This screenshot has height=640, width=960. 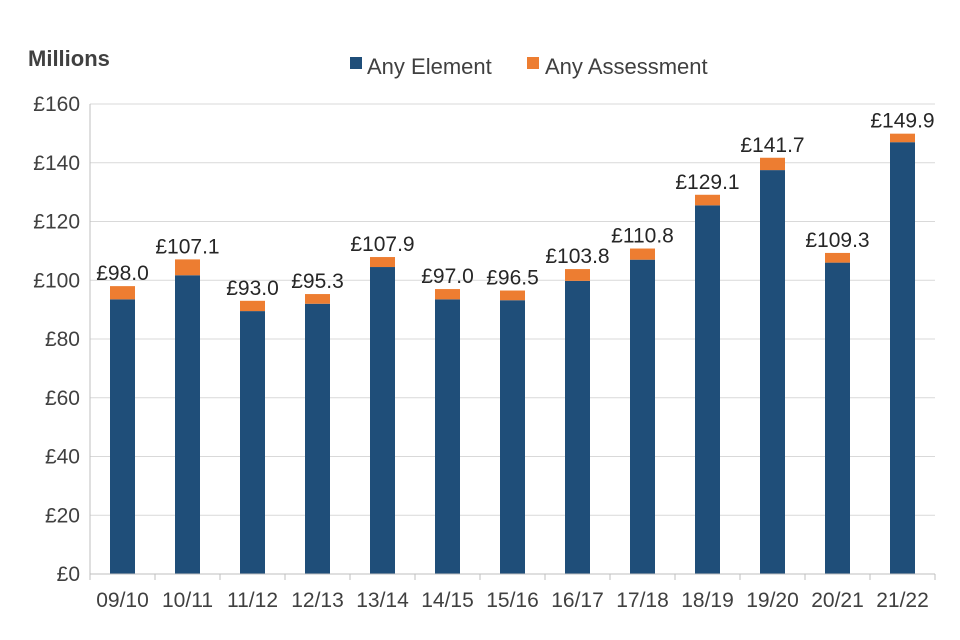 What do you see at coordinates (837, 240) in the screenshot?
I see `data-label-total: £109.3` at bounding box center [837, 240].